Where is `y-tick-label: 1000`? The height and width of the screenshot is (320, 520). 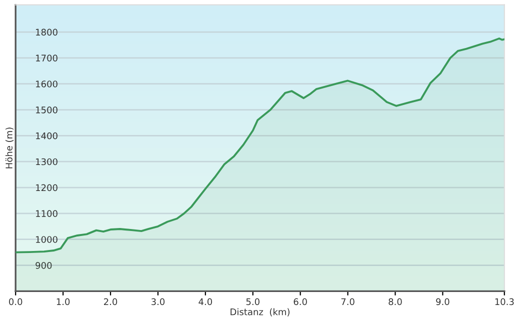
y-tick-label: 1000 is located at coordinates (47, 239).